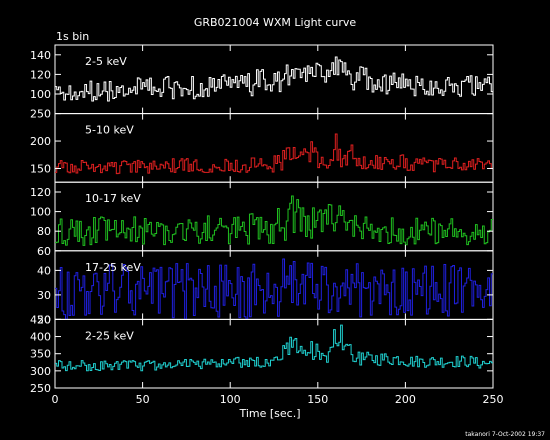 The height and width of the screenshot is (440, 550). What do you see at coordinates (275, 22) in the screenshot?
I see `chart-title: GRB021004 WXM Light curve` at bounding box center [275, 22].